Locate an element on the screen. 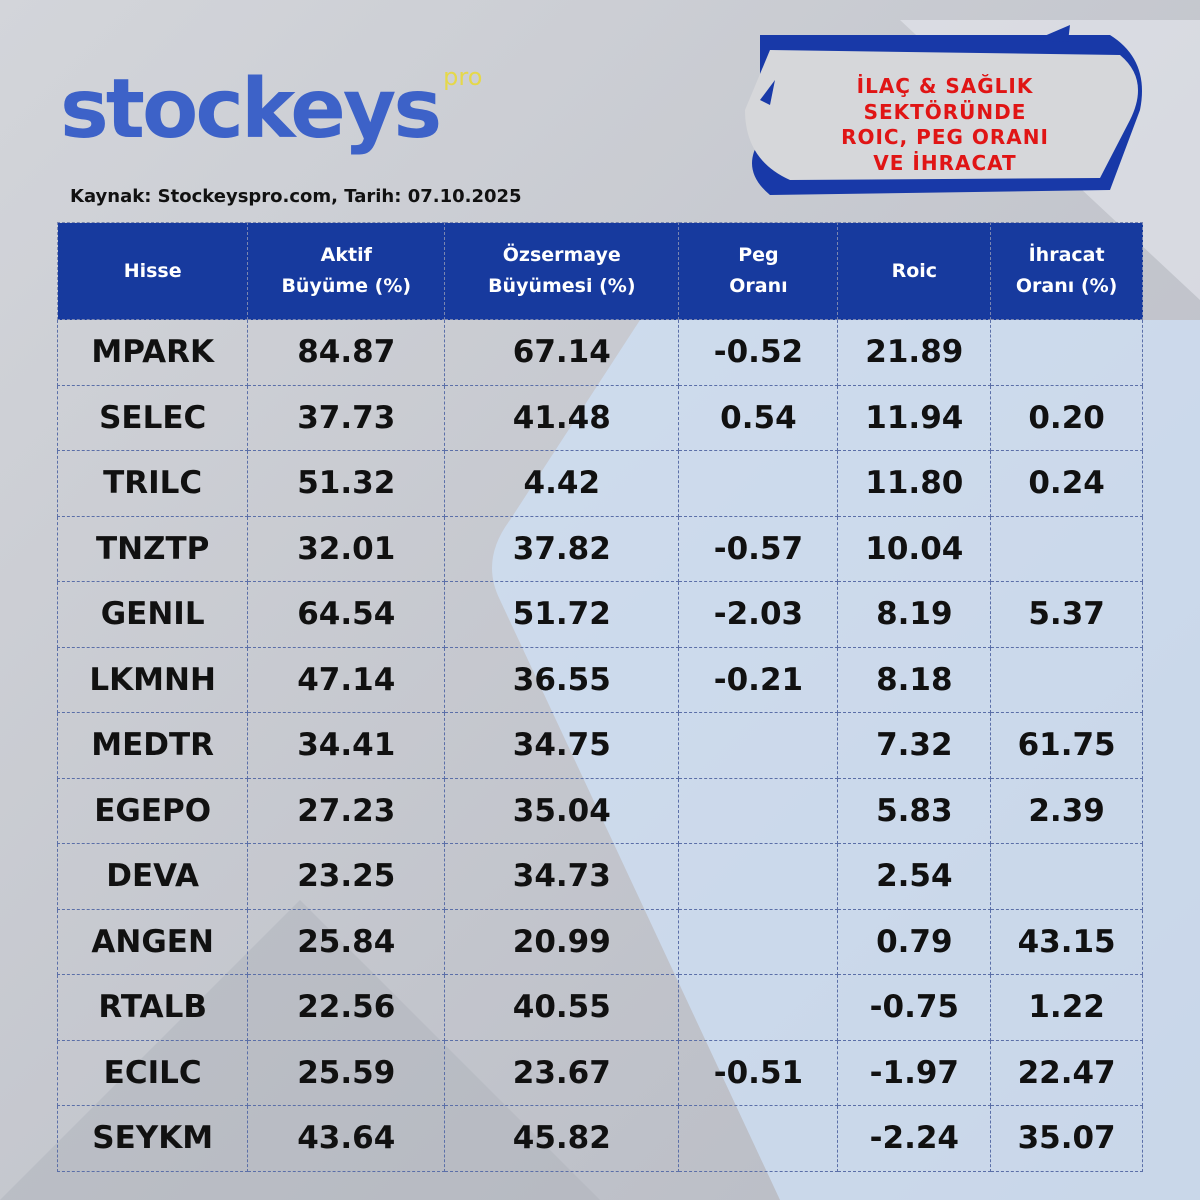 The height and width of the screenshot is (1200, 1200). header-cell: Hisse is located at coordinates (152, 271).